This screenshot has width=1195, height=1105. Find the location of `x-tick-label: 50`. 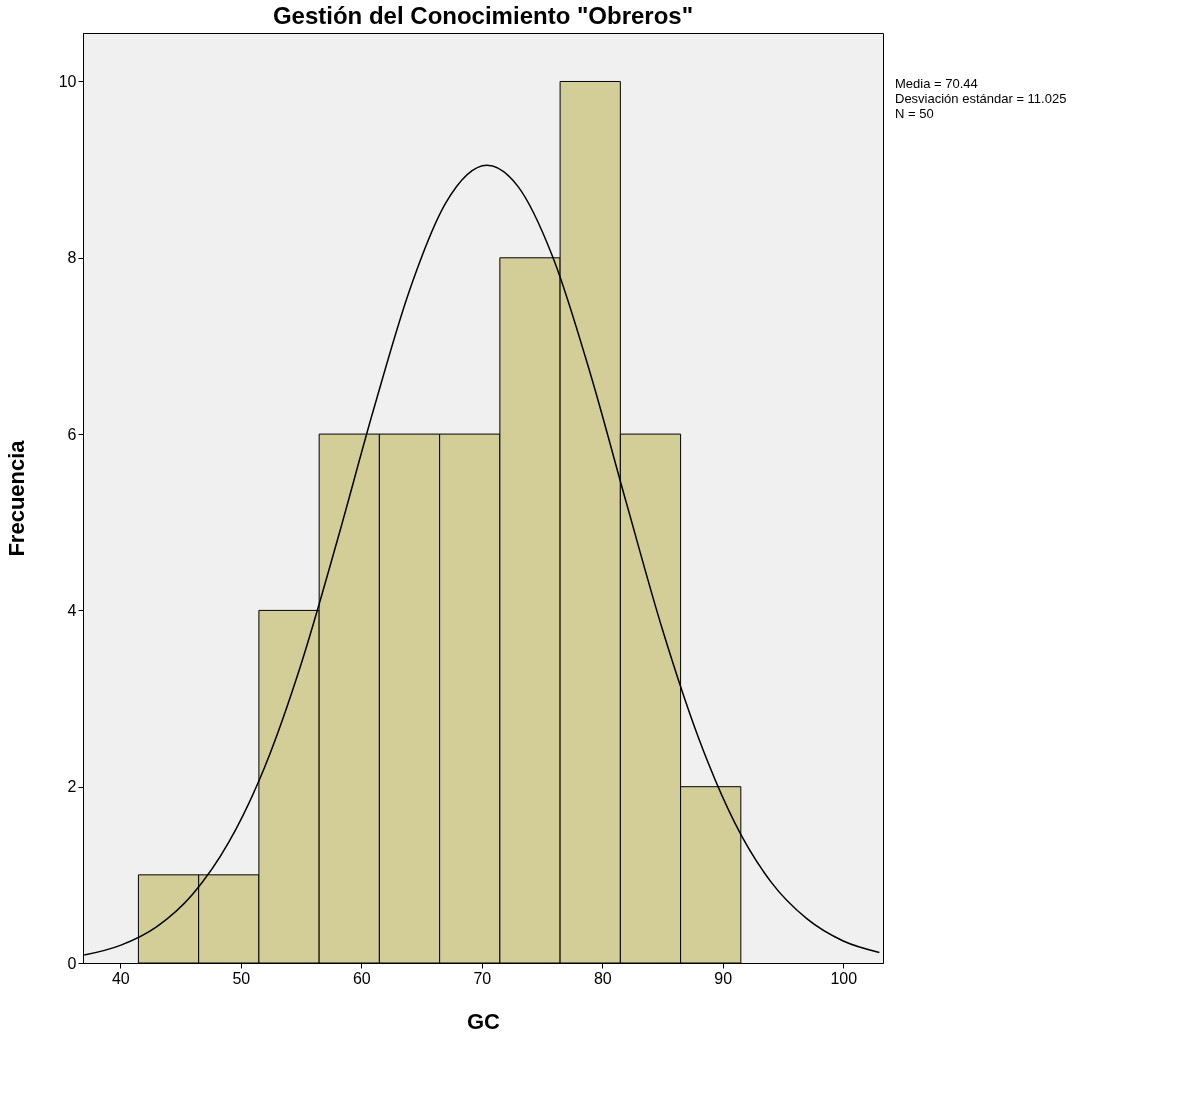

x-tick-label: 50 is located at coordinates (241, 978).